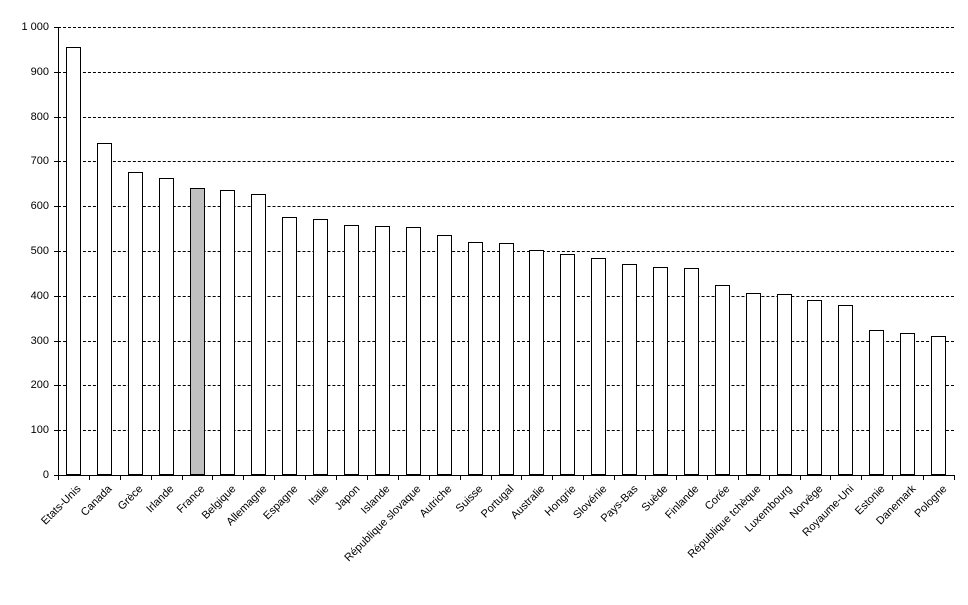 The width and height of the screenshot is (968, 605). Describe the element at coordinates (39, 295) in the screenshot. I see `y-tick-label: 400` at that location.